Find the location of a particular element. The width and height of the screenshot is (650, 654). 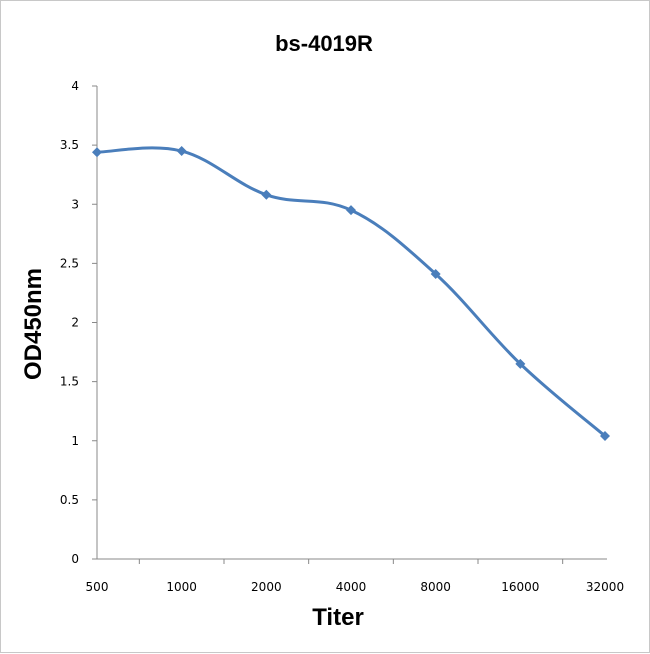

y-tick-label: 1.5 is located at coordinates (69, 382).